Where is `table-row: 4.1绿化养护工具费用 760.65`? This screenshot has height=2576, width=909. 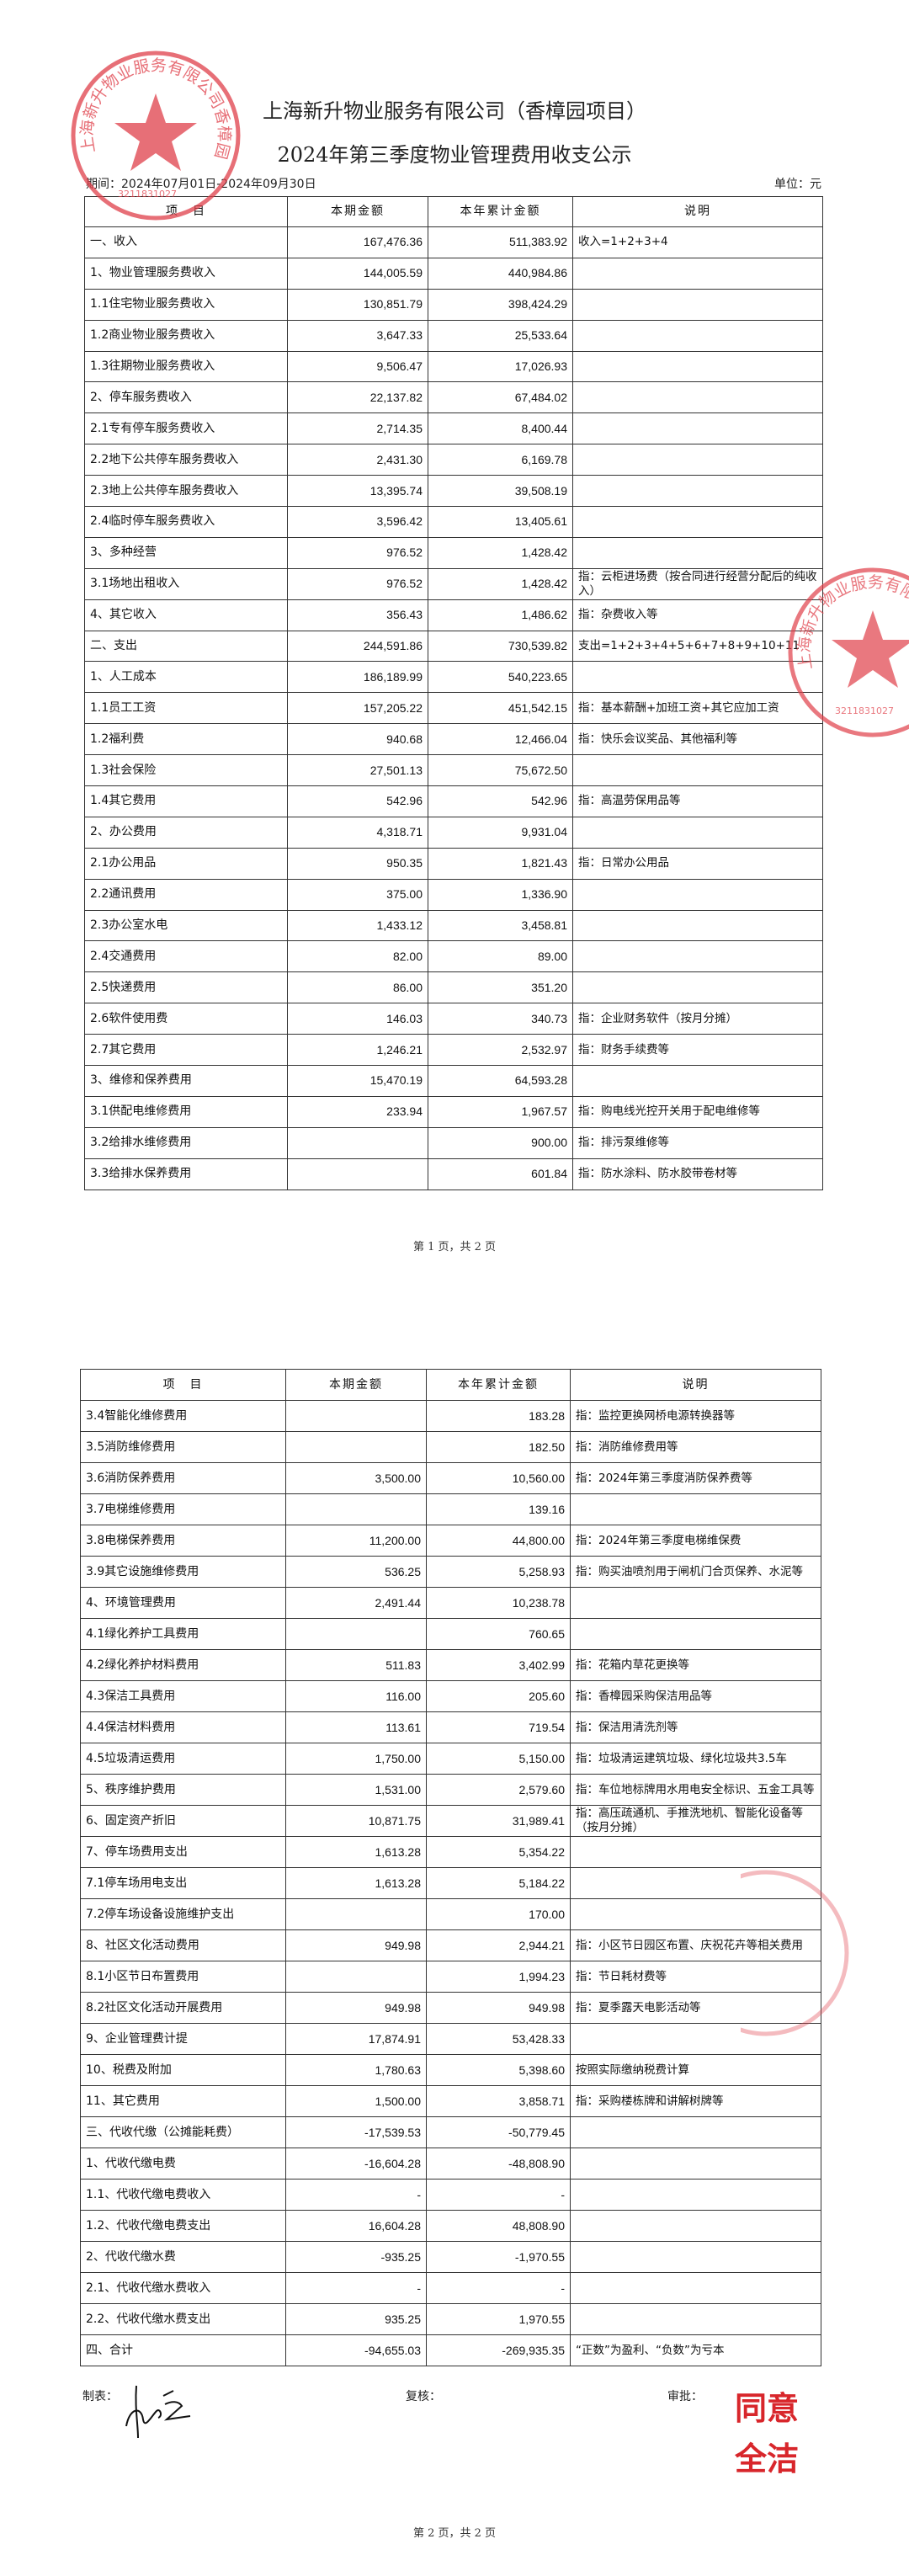 table-row: 4.1绿化养护工具费用 760.65 is located at coordinates (450, 1634).